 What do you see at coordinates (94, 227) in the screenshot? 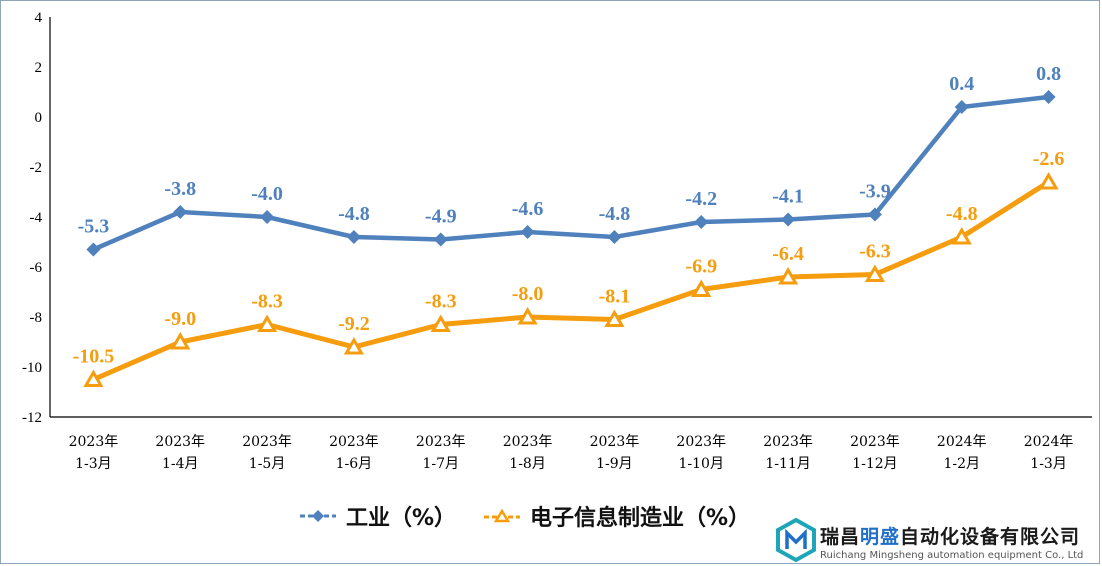
I see `data-label: -5.3` at bounding box center [94, 227].